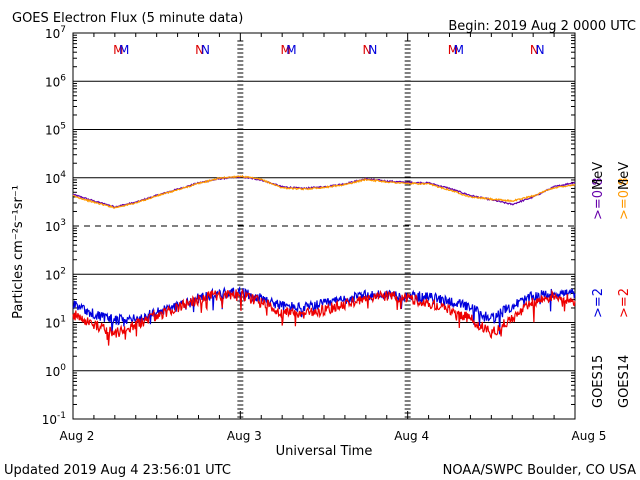 This screenshot has width=640, height=480. What do you see at coordinates (117, 470) in the screenshot?
I see `updated-time: Updated 2019 Aug 4 23:56:01 UTC` at bounding box center [117, 470].